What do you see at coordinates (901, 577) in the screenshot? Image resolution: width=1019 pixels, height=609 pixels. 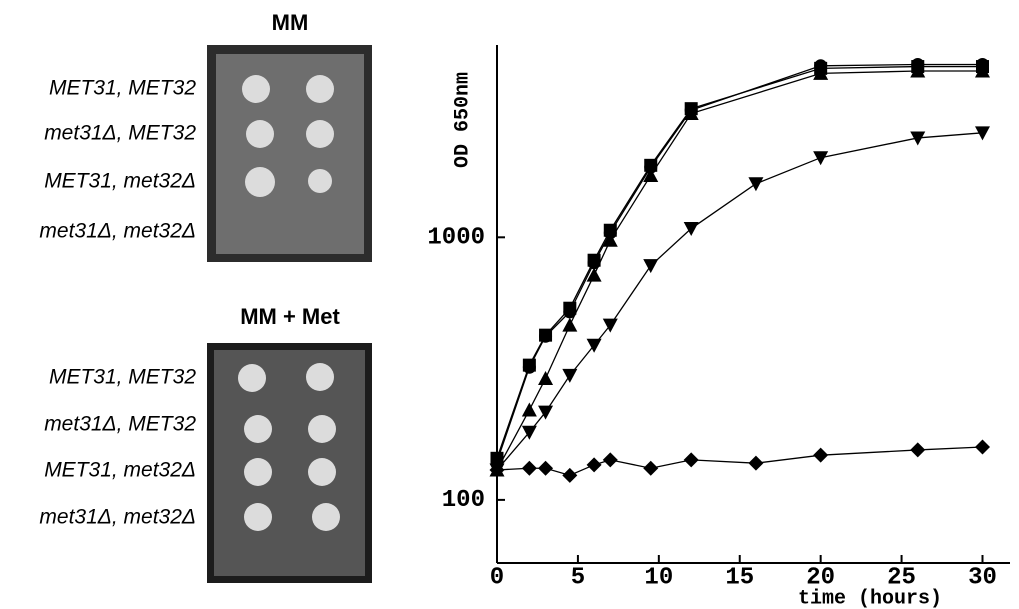 I see `x-tick-label: 25` at bounding box center [901, 577].